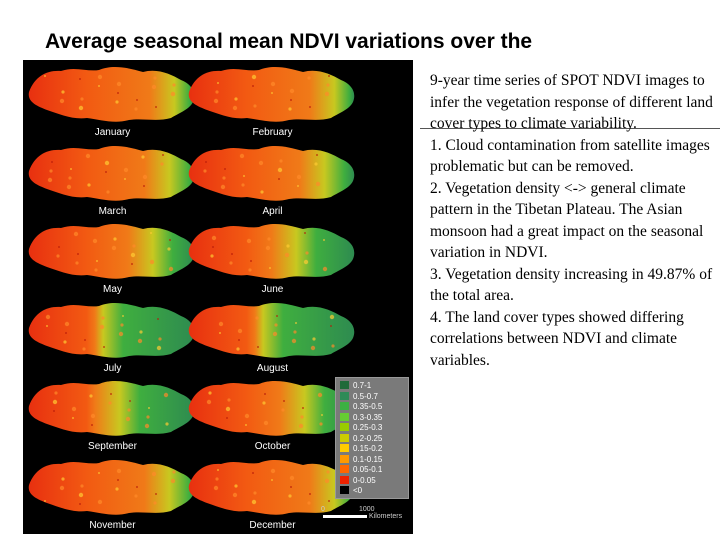 The height and width of the screenshot is (540, 720). What do you see at coordinates (570, 128) in the screenshot?
I see `divider-line` at bounding box center [570, 128].